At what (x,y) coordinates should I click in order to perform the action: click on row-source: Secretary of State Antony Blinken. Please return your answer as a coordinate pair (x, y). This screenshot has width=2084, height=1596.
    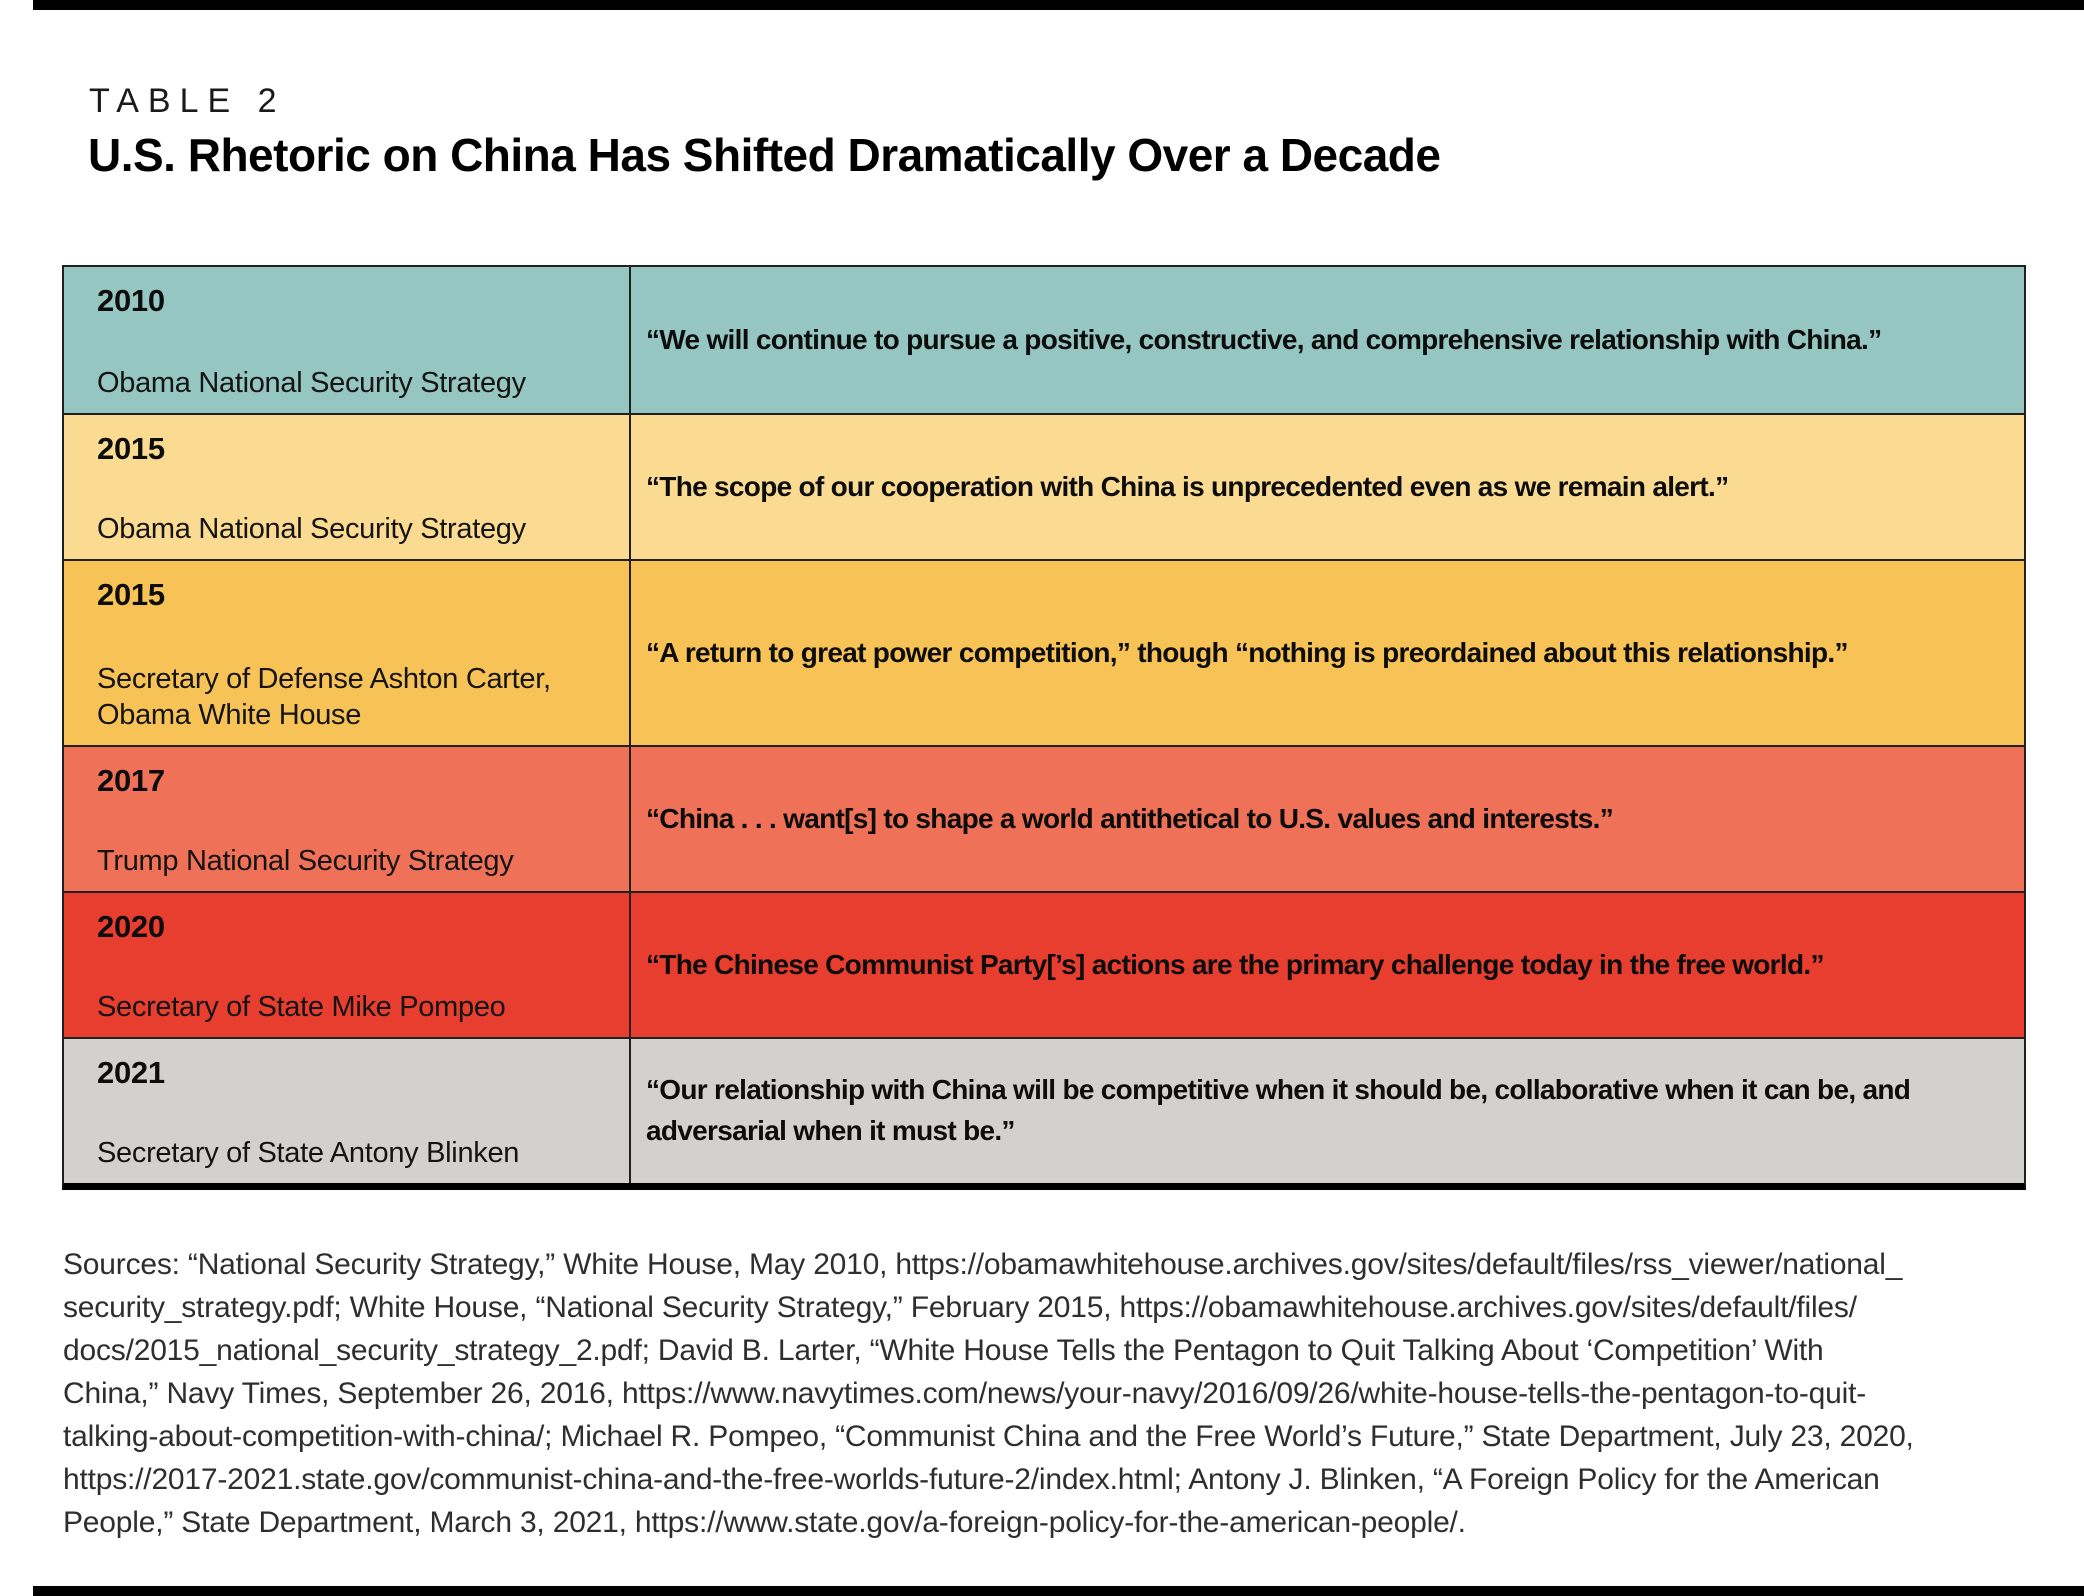
    Looking at the image, I should click on (308, 1152).